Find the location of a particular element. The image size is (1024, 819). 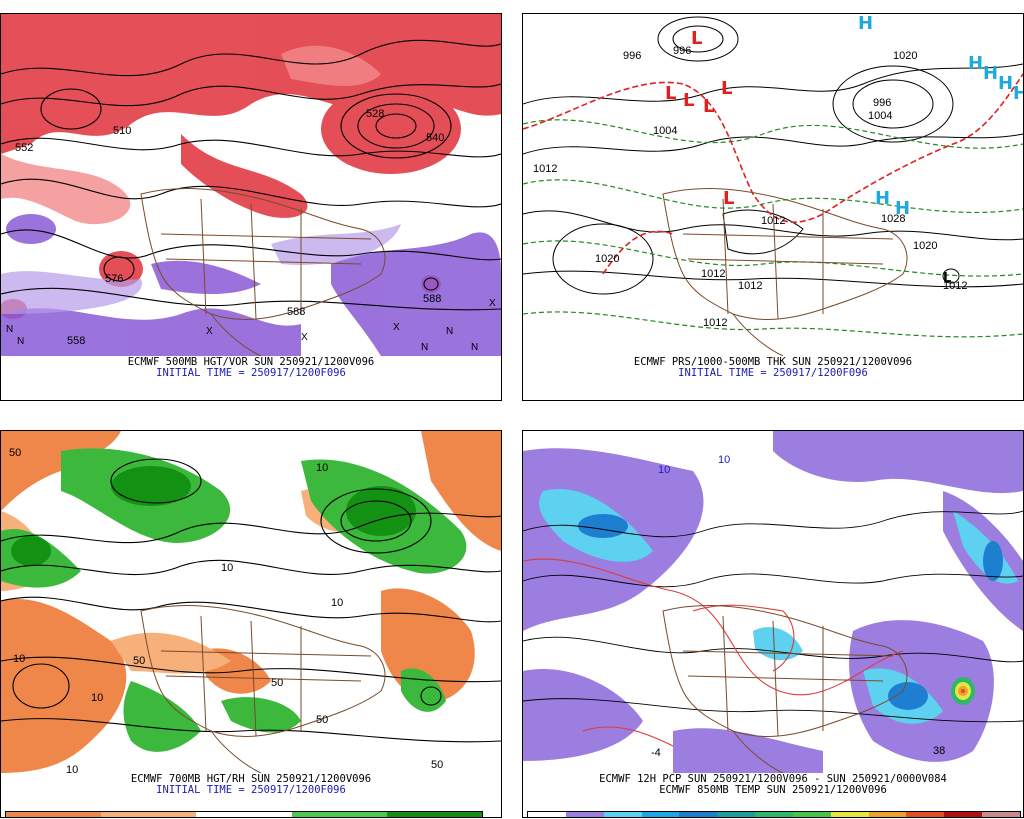

precip-colorbar is located at coordinates (774, 814).